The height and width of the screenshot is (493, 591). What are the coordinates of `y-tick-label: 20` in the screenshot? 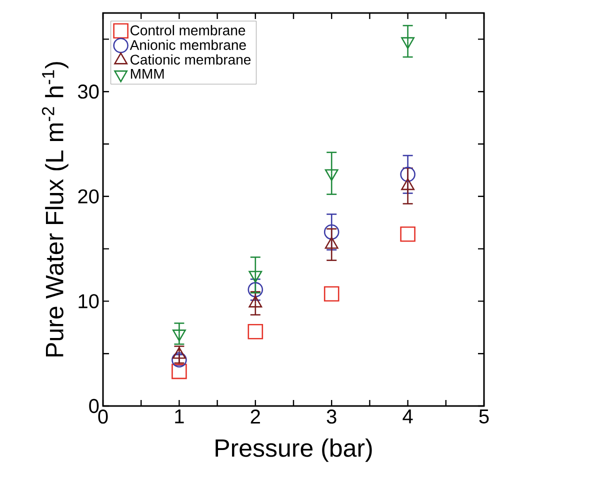 It's located at (88, 196).